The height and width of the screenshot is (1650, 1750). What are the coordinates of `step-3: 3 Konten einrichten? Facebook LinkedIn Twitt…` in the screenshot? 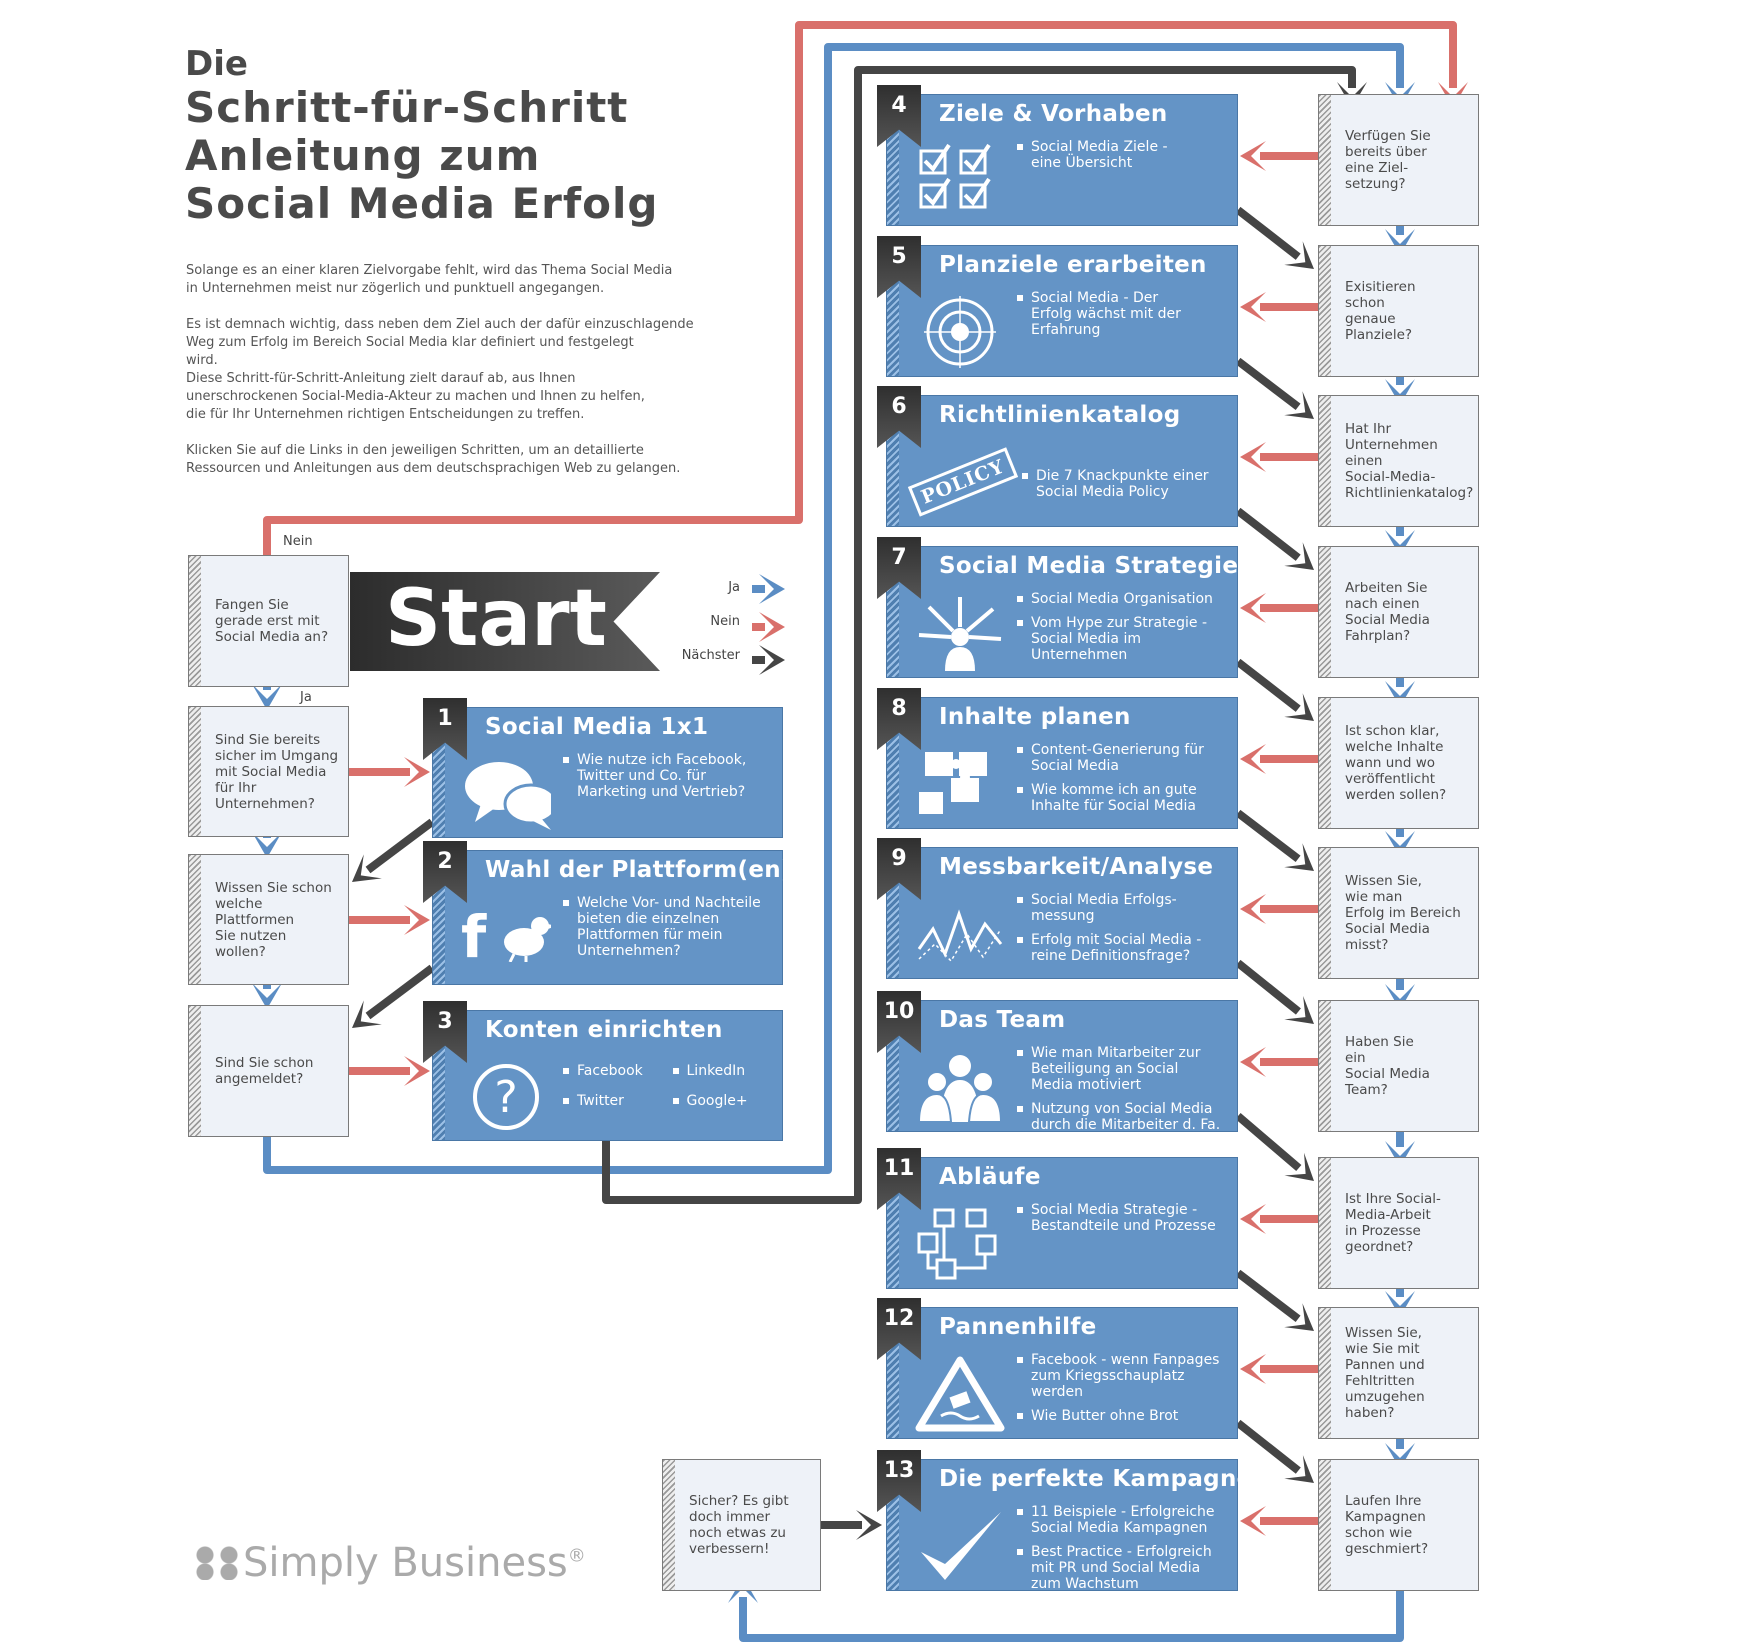 It's located at (603, 1071).